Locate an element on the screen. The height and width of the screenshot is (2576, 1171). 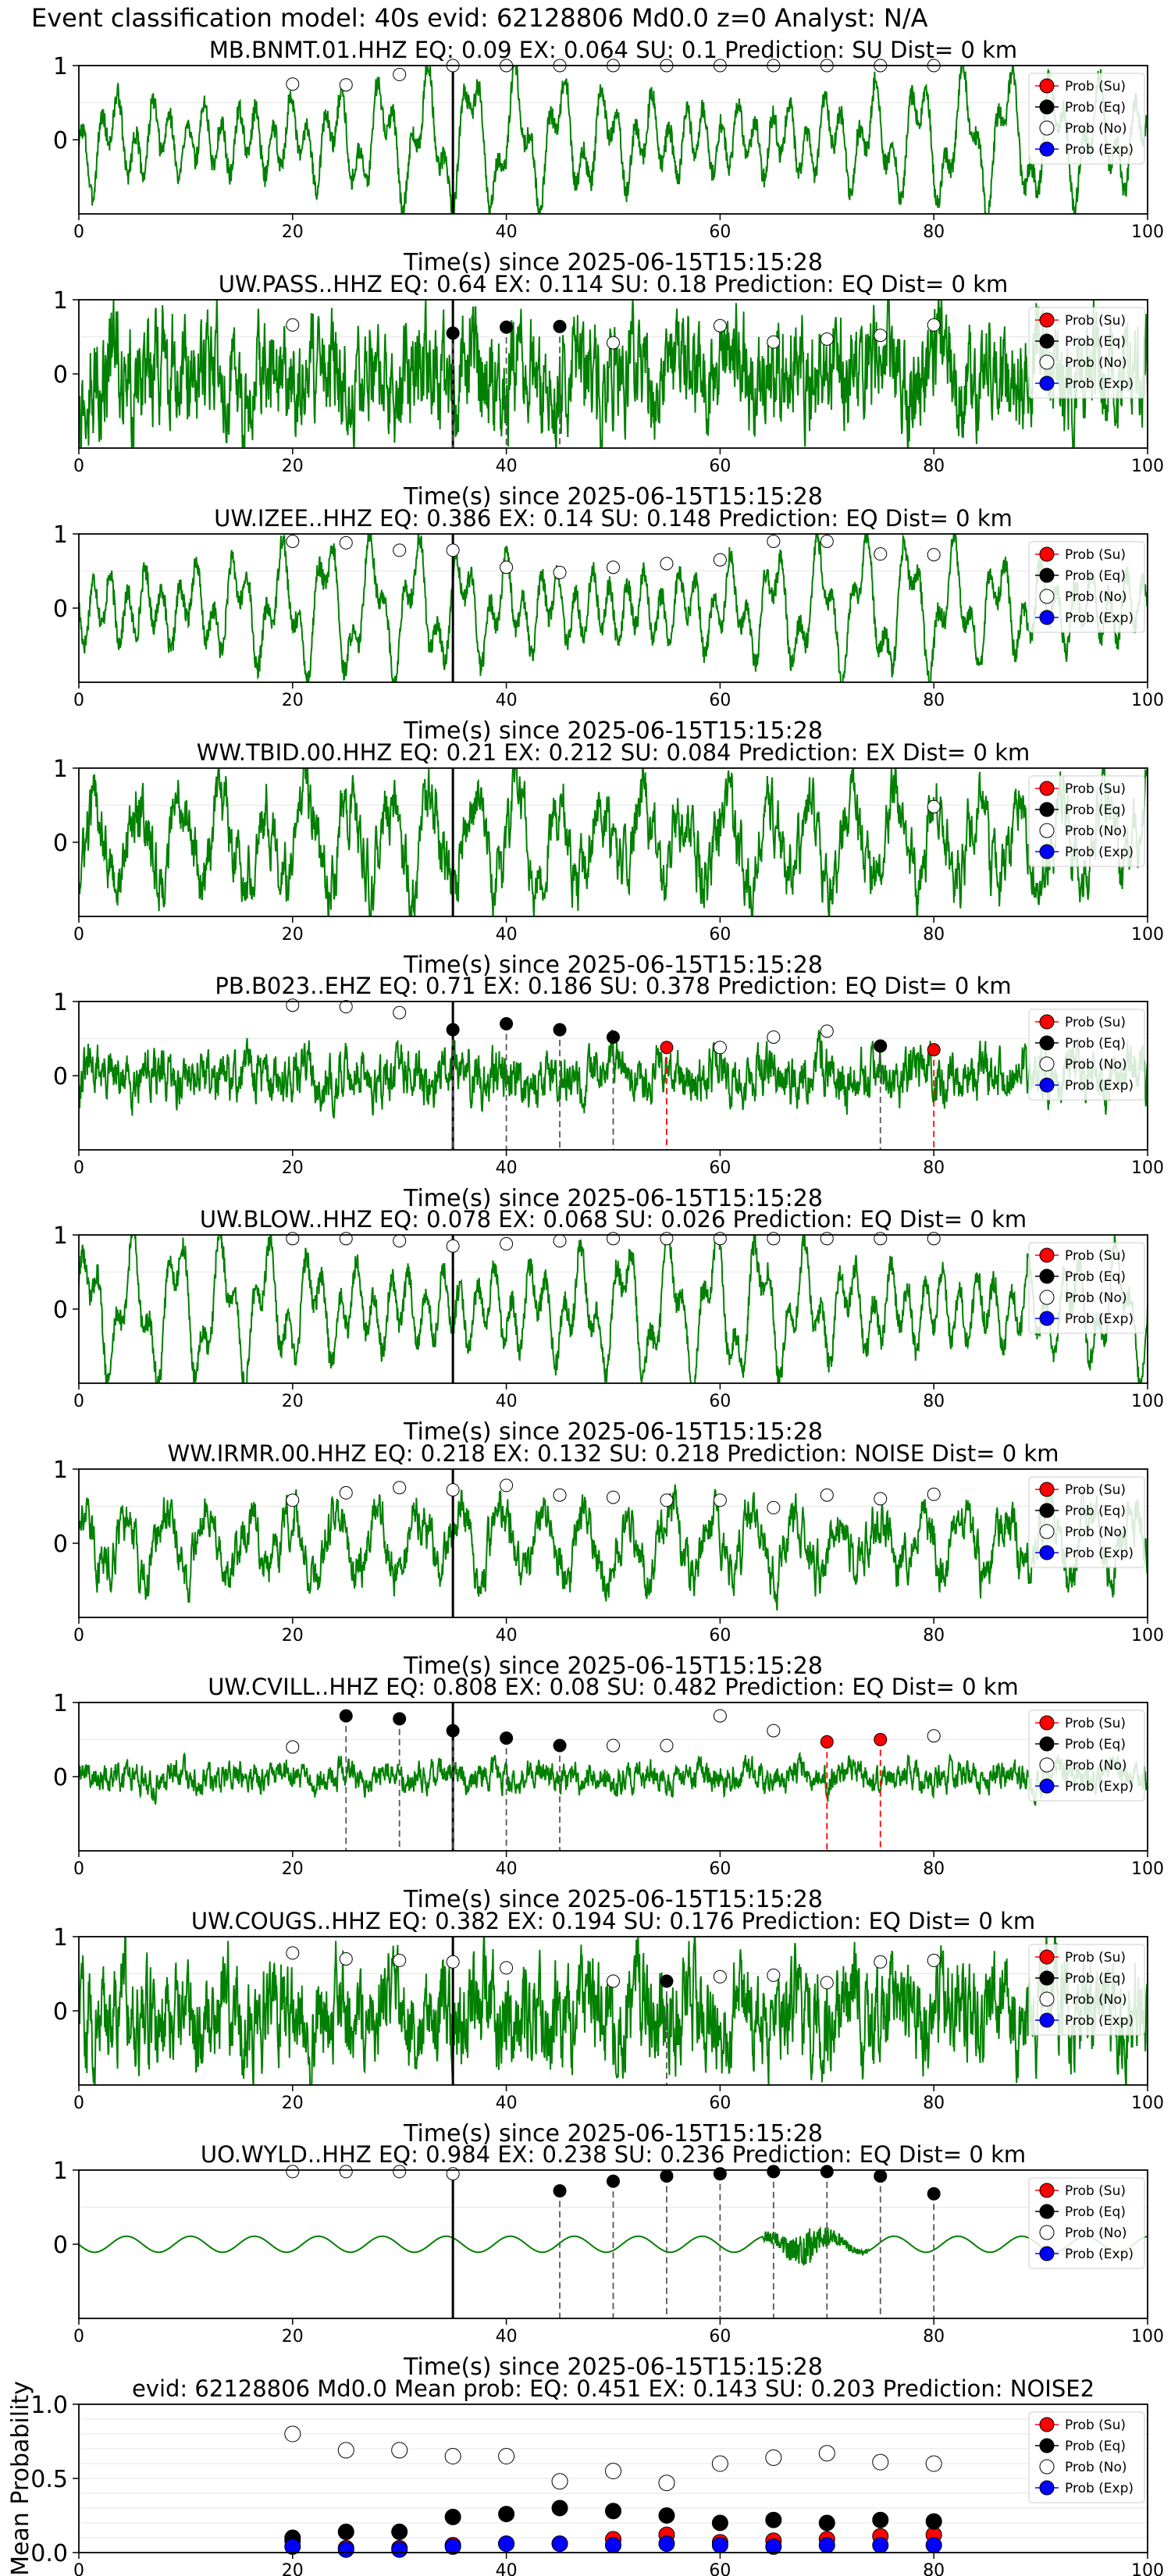
legend-box is located at coordinates (1086, 2223).